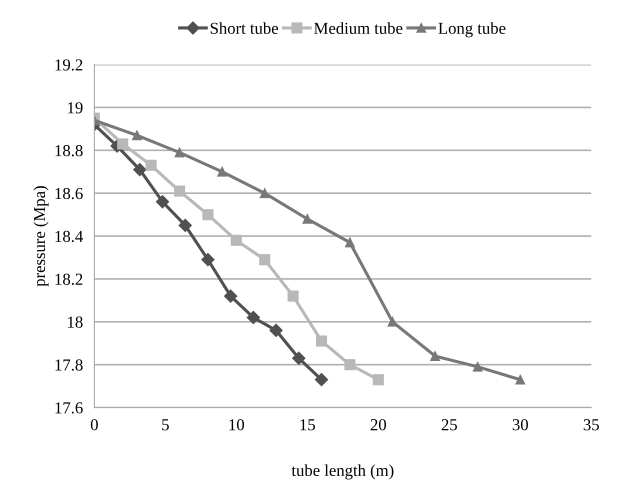 The image size is (629, 497). What do you see at coordinates (69, 408) in the screenshot?
I see `y-tick-label: 17.6` at bounding box center [69, 408].